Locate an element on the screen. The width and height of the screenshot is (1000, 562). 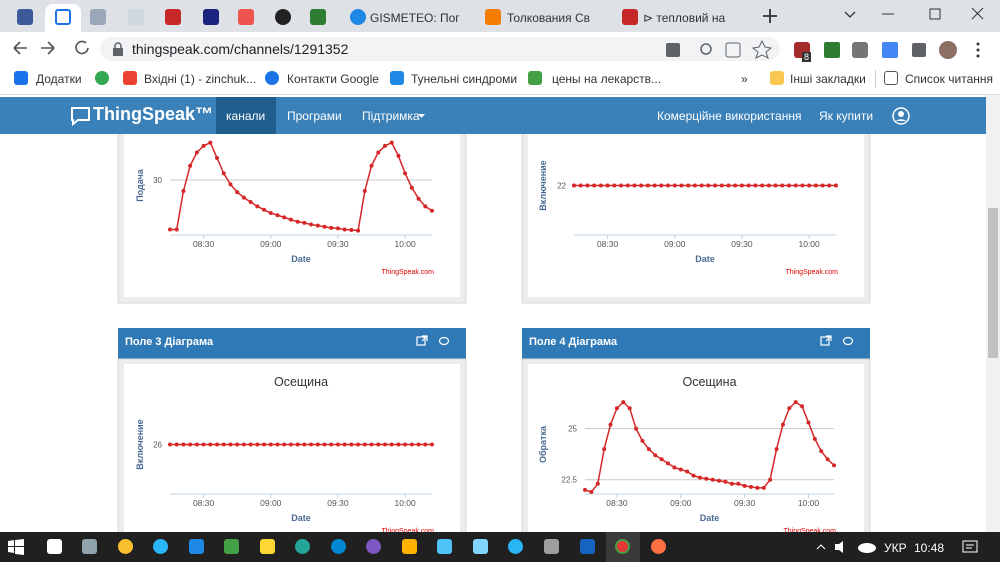
logo-icon is located at coordinates (81, 116).